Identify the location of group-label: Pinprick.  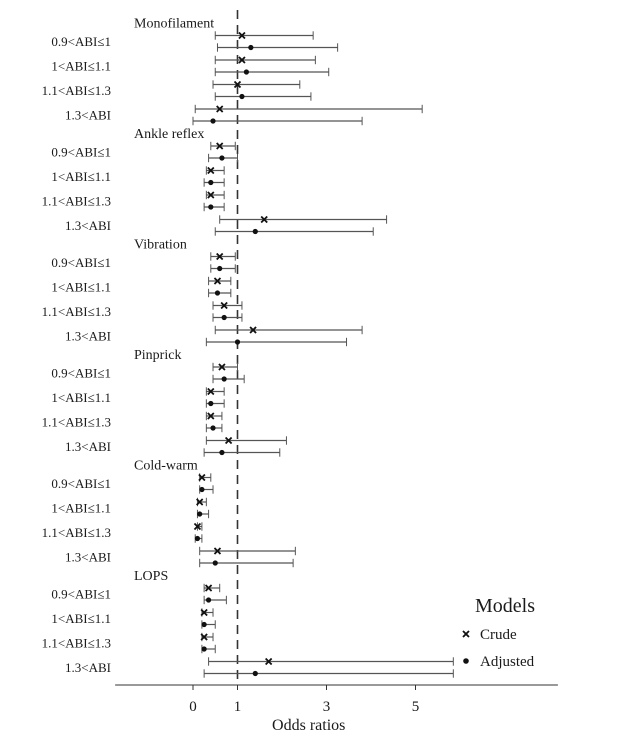
(157, 355).